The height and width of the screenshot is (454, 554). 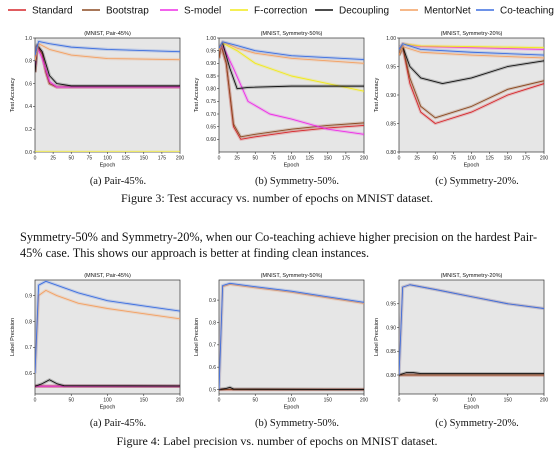 I want to click on legend-item-co-teaching: Co-teaching, so click(x=515, y=11).